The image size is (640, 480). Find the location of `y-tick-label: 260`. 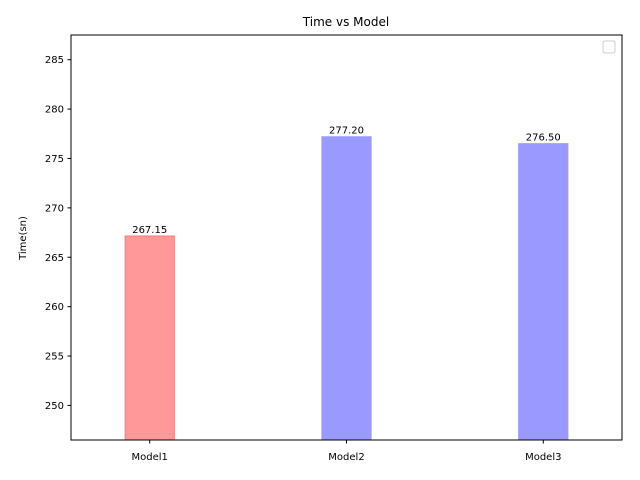

y-tick-label: 260 is located at coordinates (54, 307).